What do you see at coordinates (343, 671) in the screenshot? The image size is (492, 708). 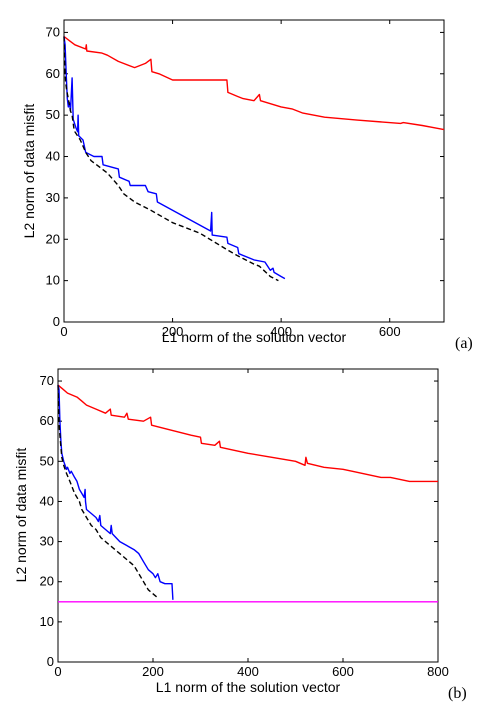 I see `x-tick-label-b: 600` at bounding box center [343, 671].